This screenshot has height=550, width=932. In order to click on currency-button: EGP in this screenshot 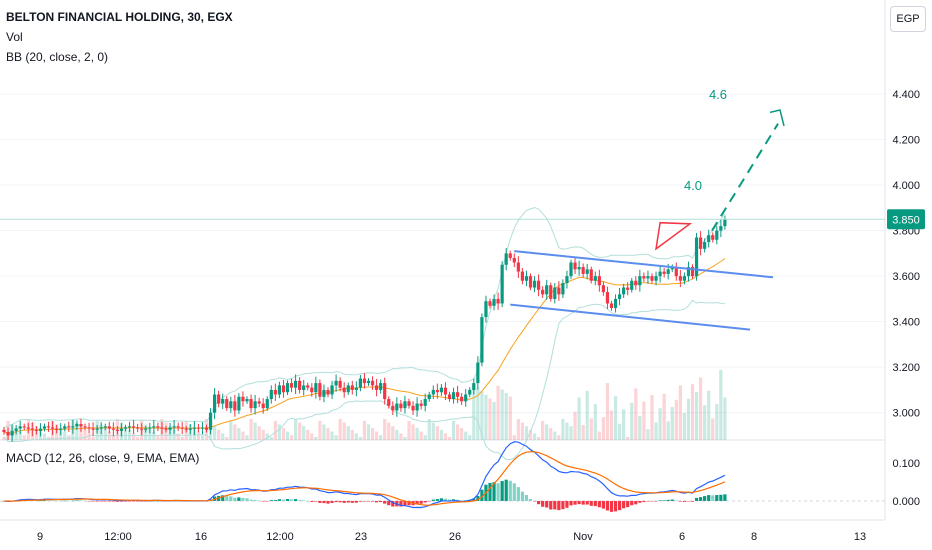, I will do `click(908, 19)`.